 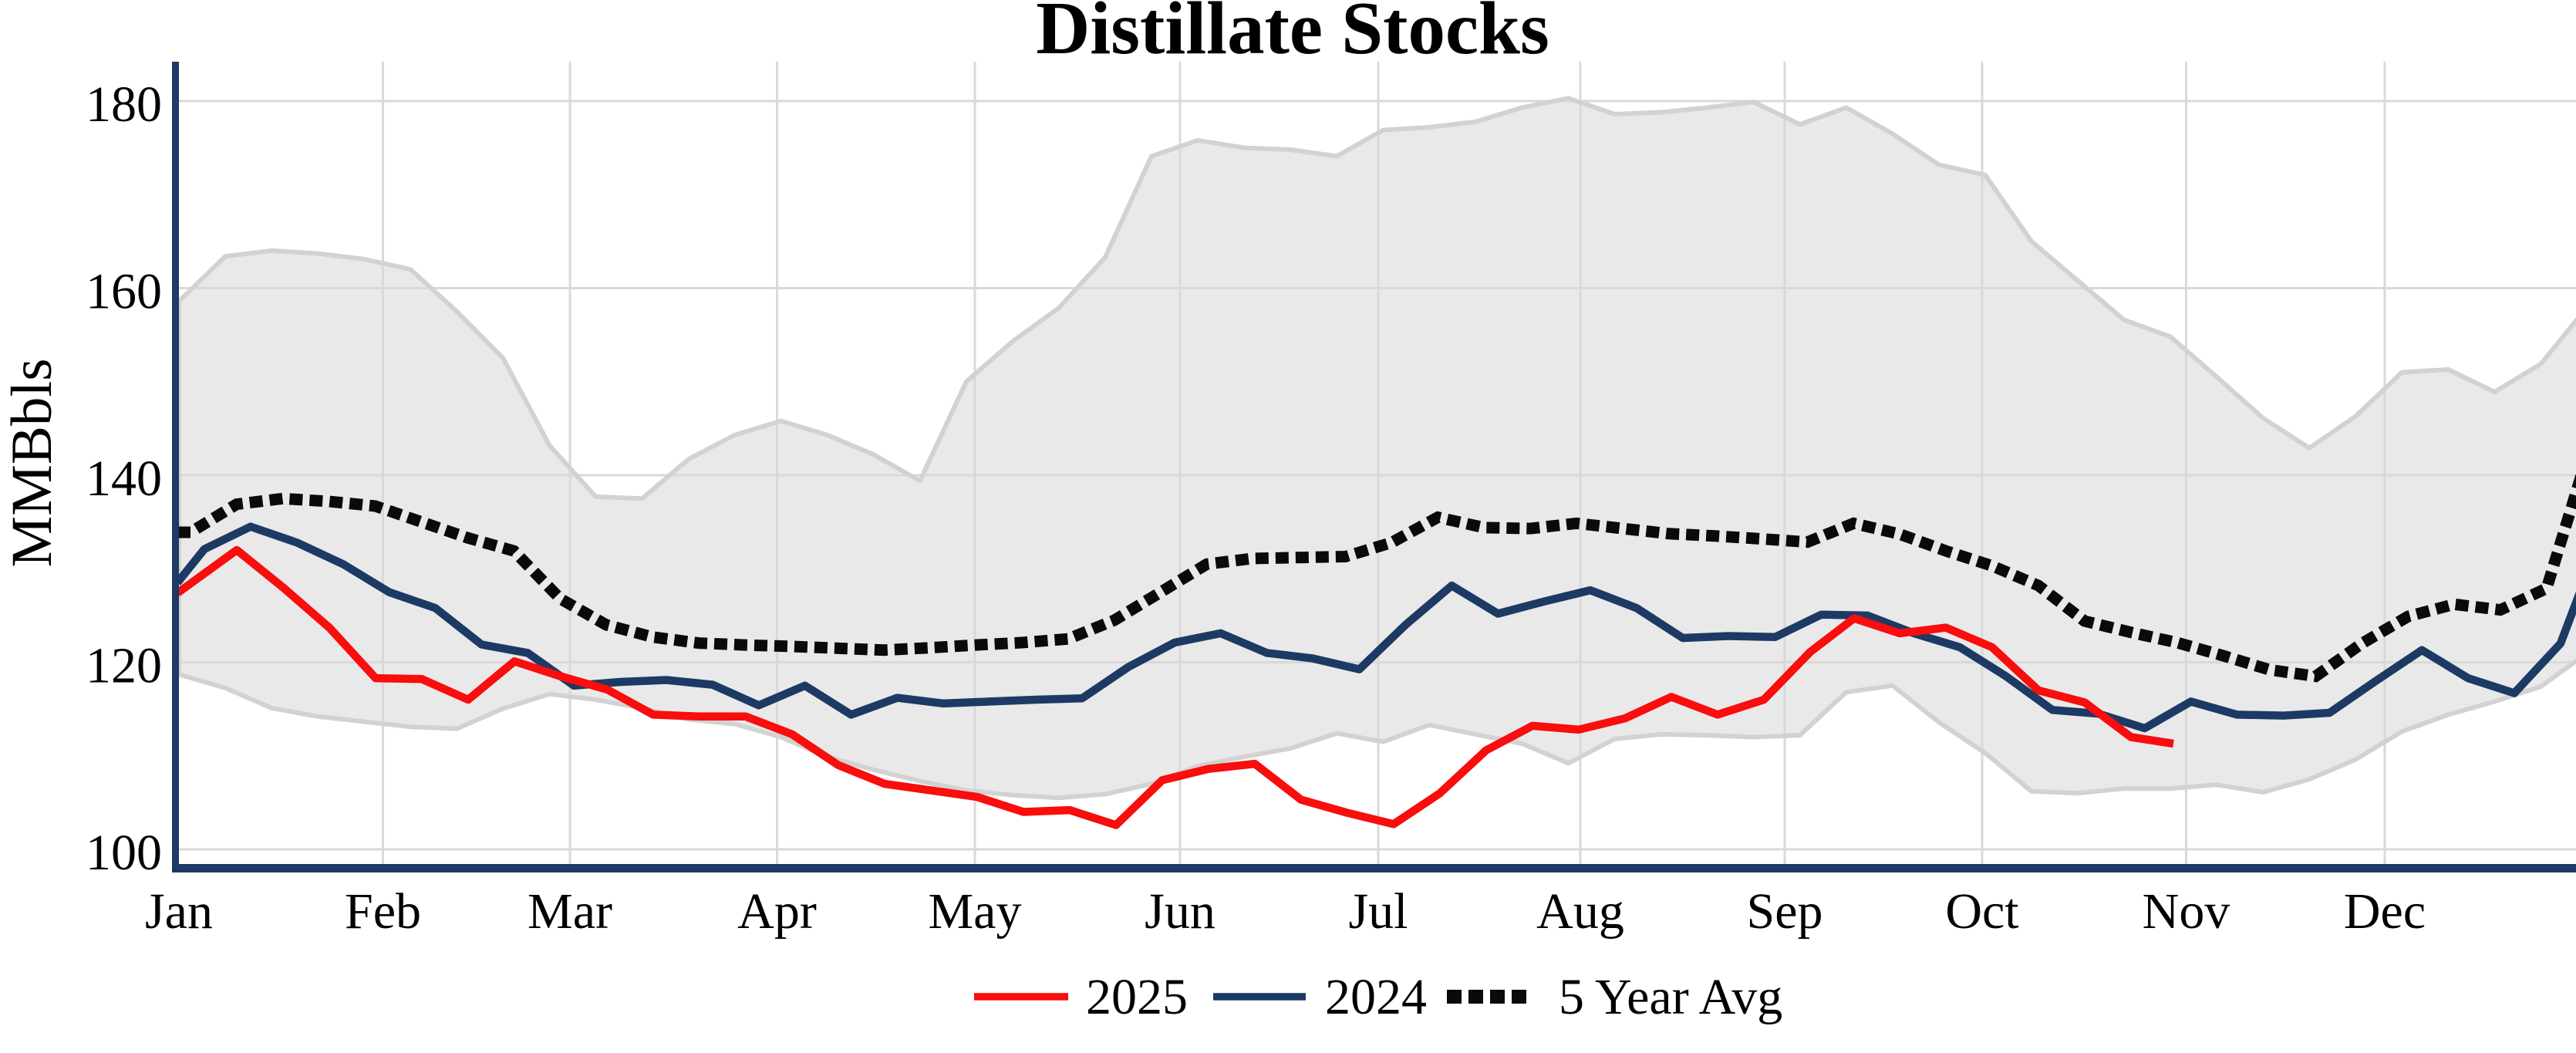 I want to click on svg-text: 100, so click(x=124, y=853).